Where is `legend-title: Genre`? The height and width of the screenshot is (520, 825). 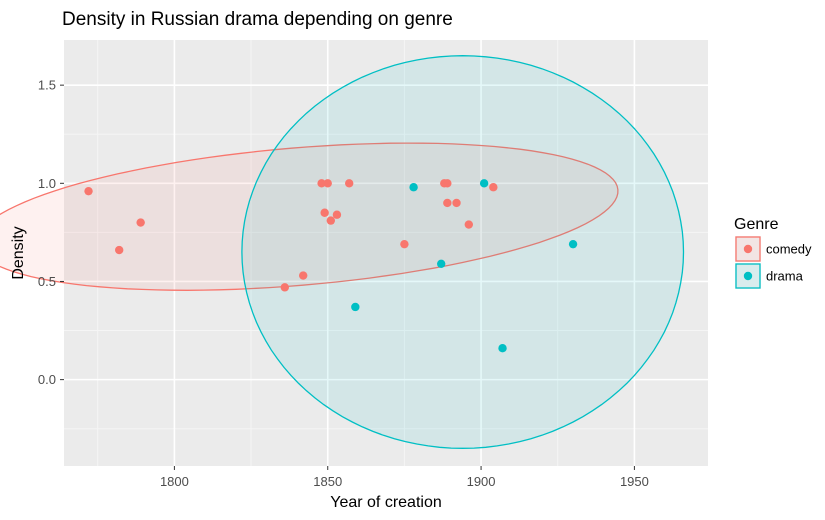
legend-title: Genre is located at coordinates (756, 224).